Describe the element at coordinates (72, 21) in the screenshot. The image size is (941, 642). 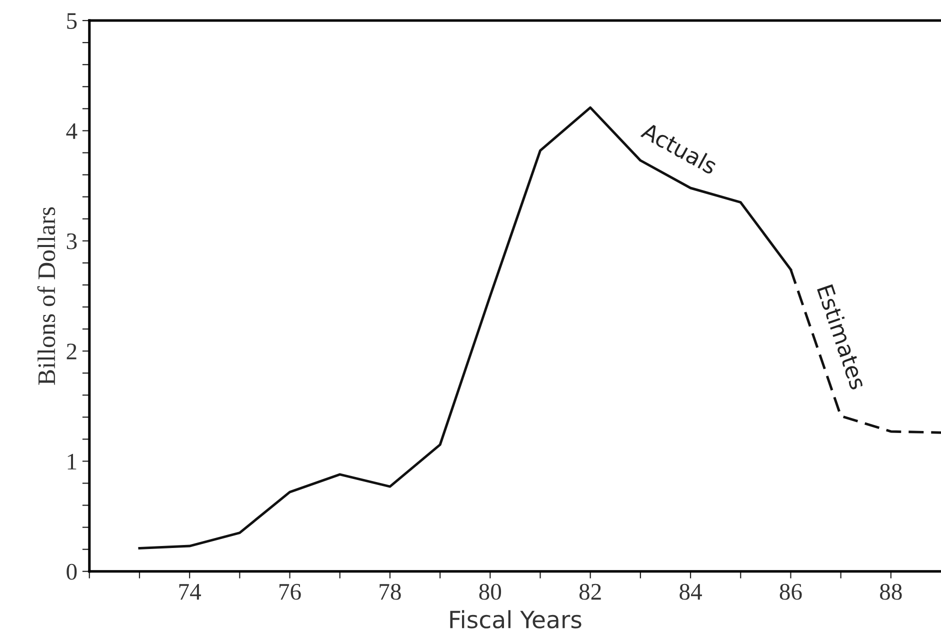
I see `y-tick-label: 5` at that location.